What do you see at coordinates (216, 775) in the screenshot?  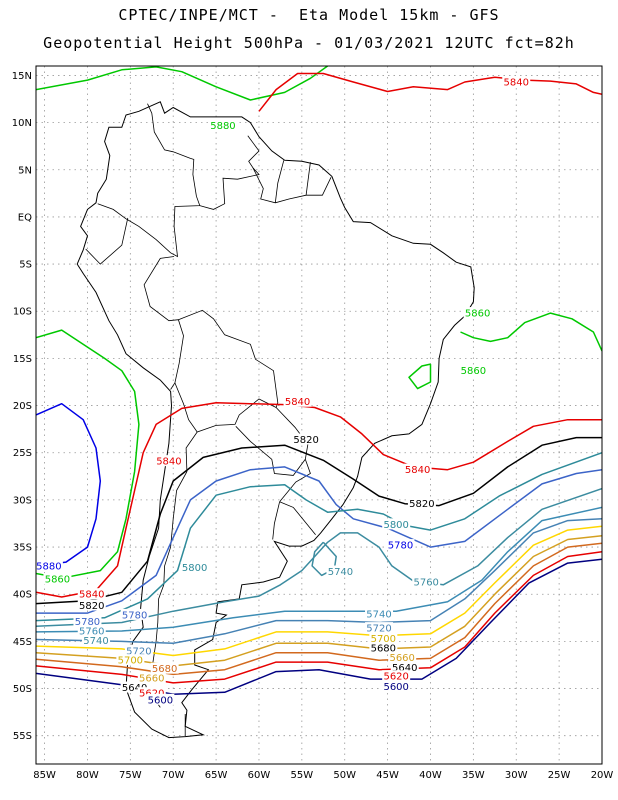 I see `lon-tick-label: 65W` at bounding box center [216, 775].